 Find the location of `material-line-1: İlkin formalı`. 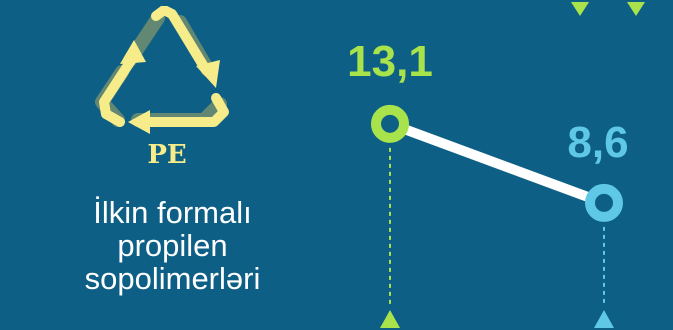

material-line-1: İlkin formalı is located at coordinates (172, 212).